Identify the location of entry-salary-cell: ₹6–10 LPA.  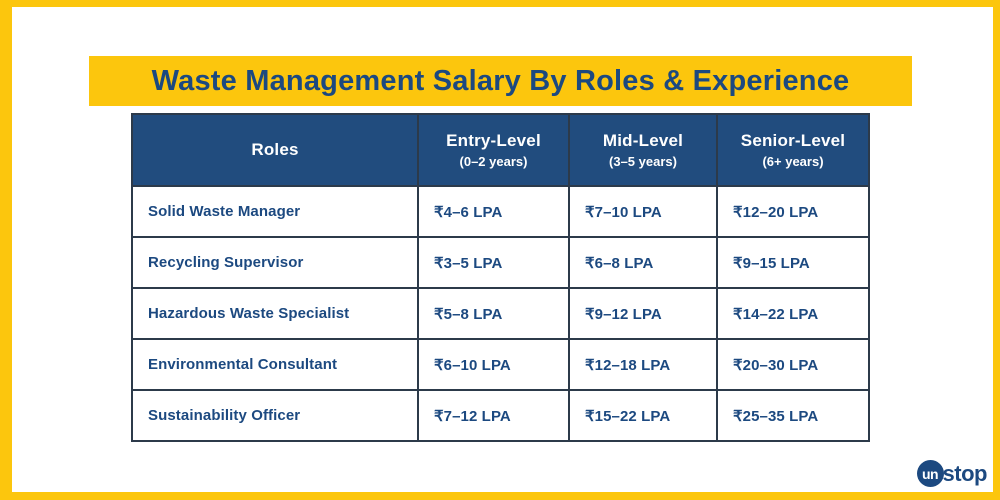
(493, 364).